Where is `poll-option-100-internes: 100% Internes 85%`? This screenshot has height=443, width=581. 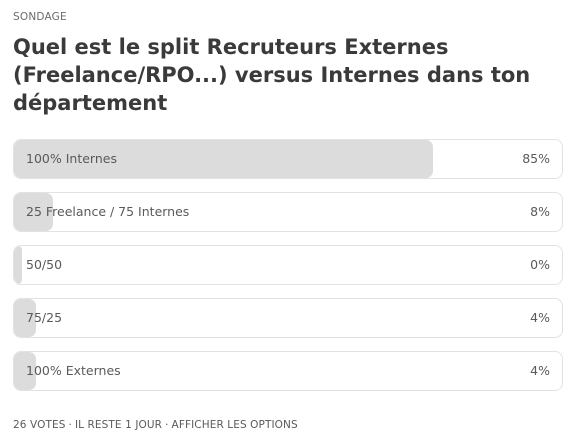 poll-option-100-internes: 100% Internes 85% is located at coordinates (288, 159).